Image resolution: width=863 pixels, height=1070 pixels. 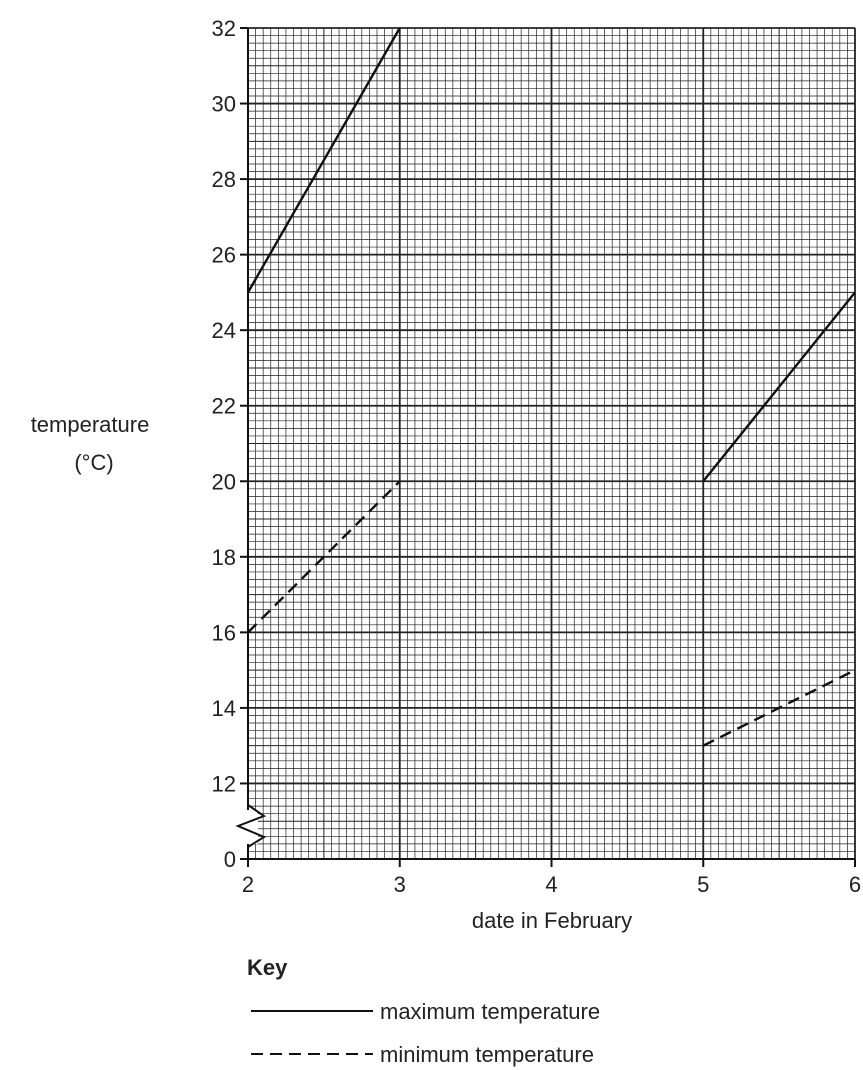 What do you see at coordinates (230, 859) in the screenshot?
I see `y-tick-label-0: 0` at bounding box center [230, 859].